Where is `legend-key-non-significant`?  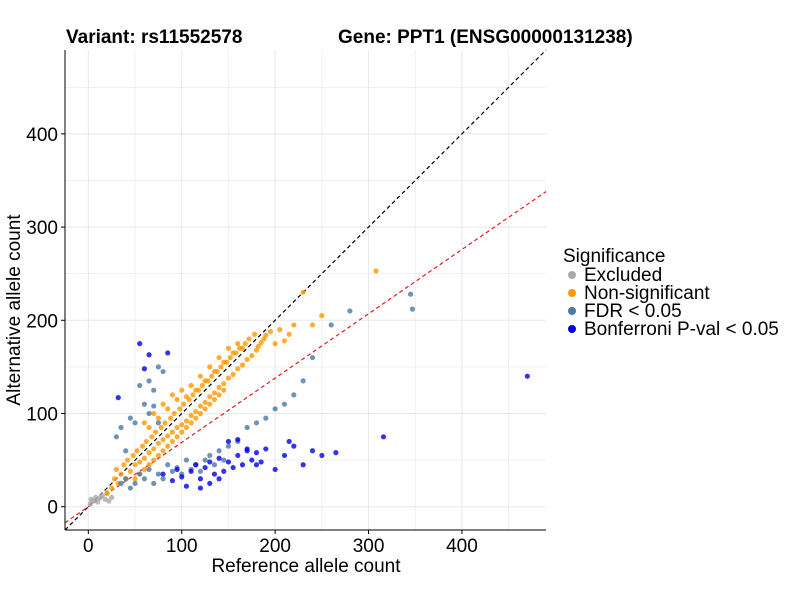
legend-key-non-significant is located at coordinates (572, 293).